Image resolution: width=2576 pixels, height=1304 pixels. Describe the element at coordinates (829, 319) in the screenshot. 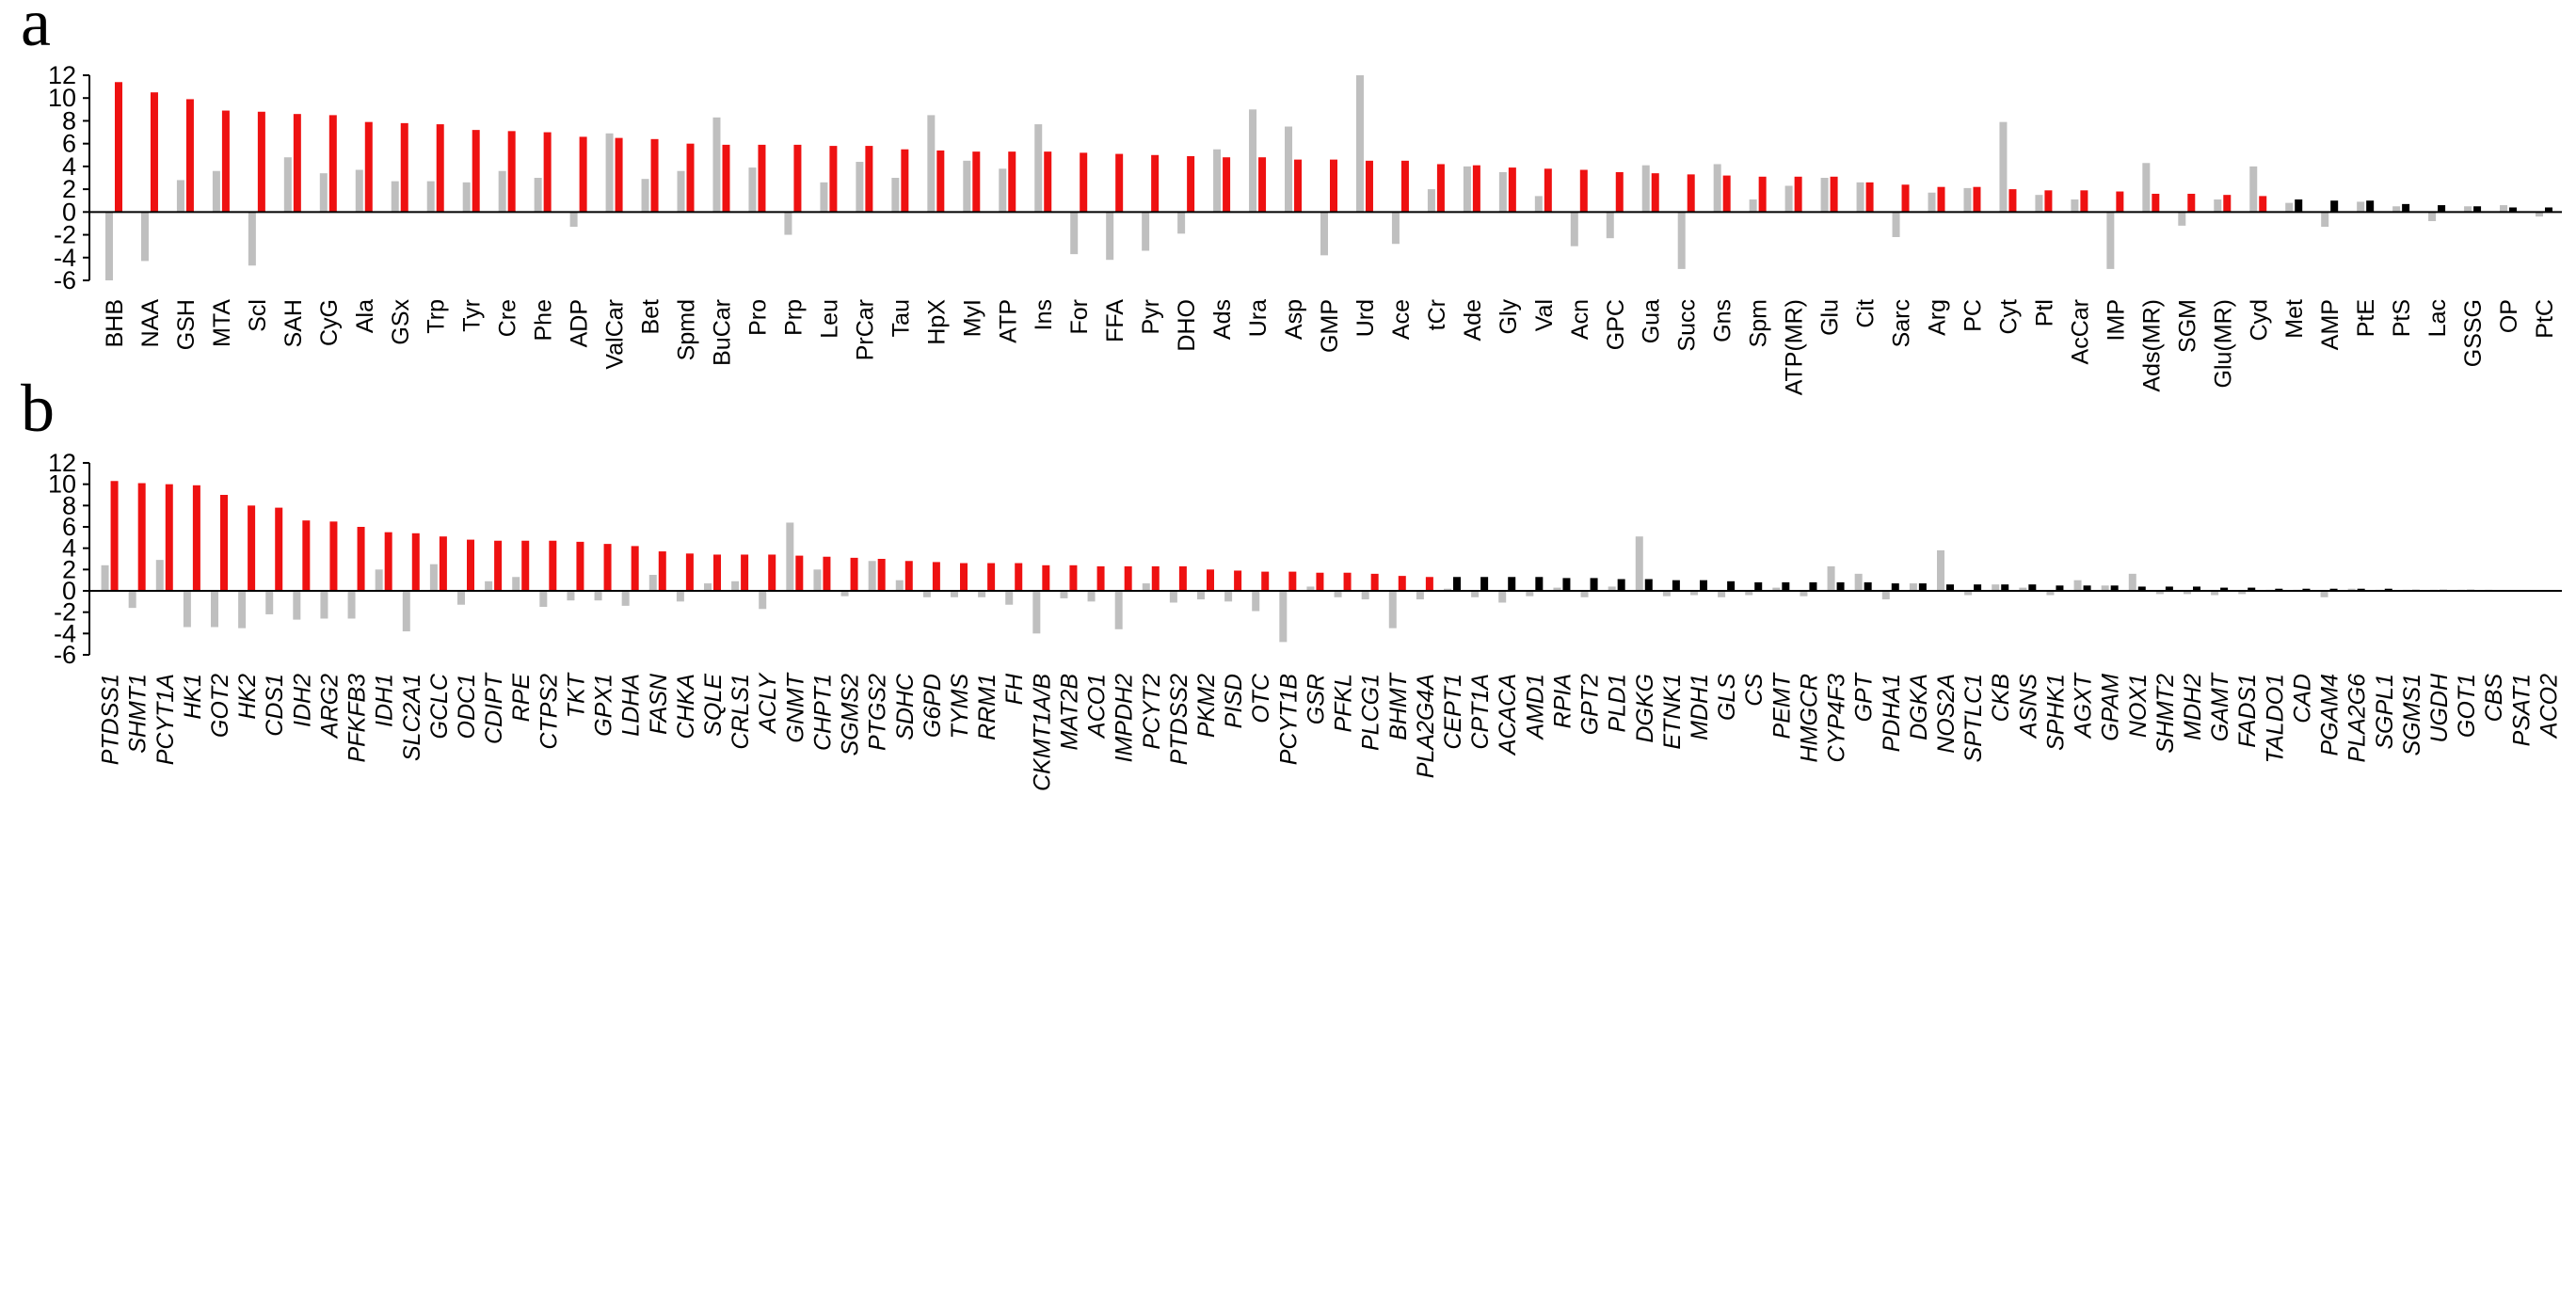

I see `category-label: Leu` at that location.